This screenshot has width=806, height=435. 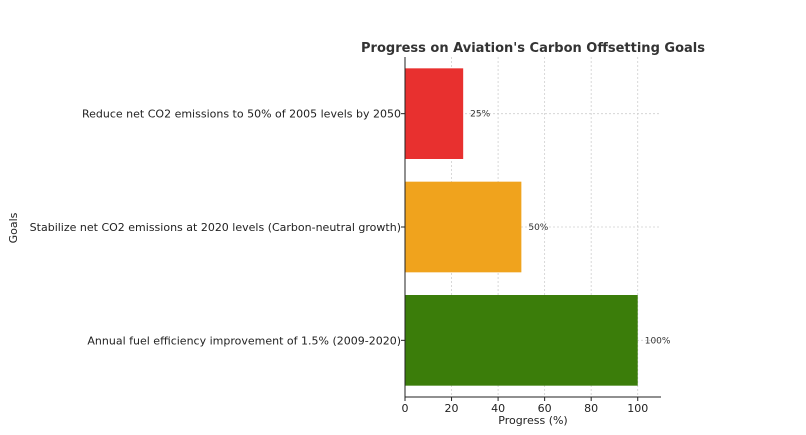 What do you see at coordinates (532, 420) in the screenshot?
I see `x-axis-label: Progress (%)` at bounding box center [532, 420].